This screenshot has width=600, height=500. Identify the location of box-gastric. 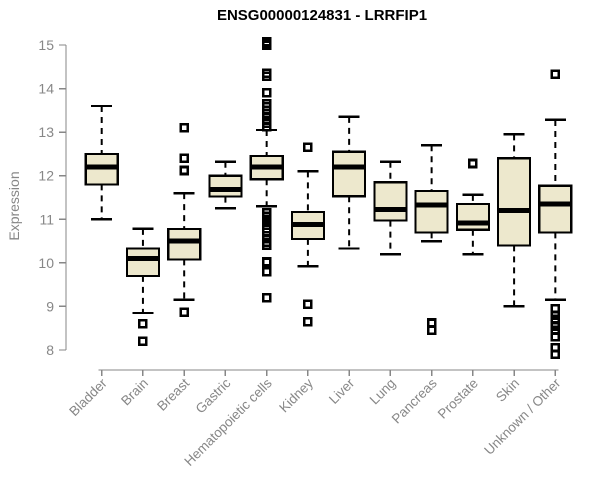
(225, 185).